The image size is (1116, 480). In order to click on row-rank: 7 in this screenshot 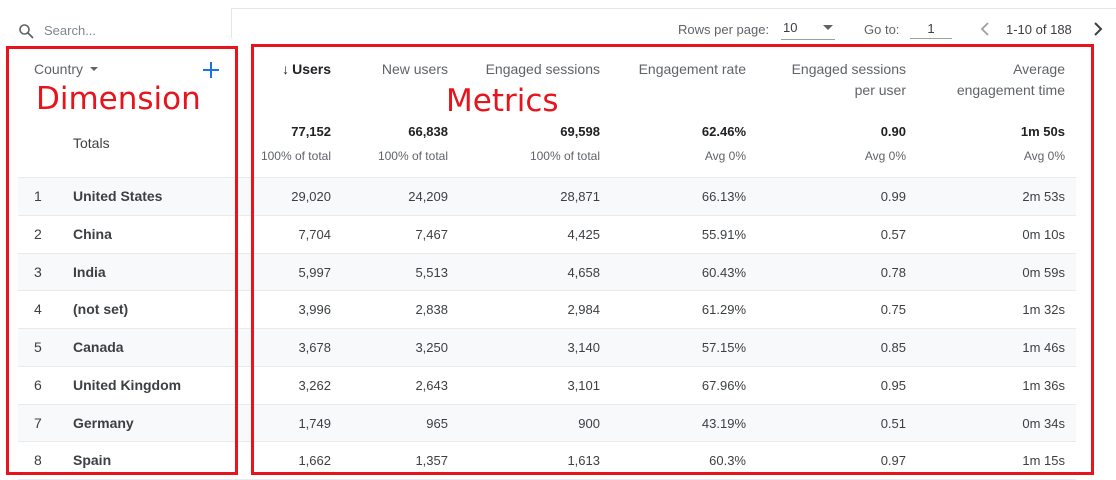, I will do `click(38, 422)`.